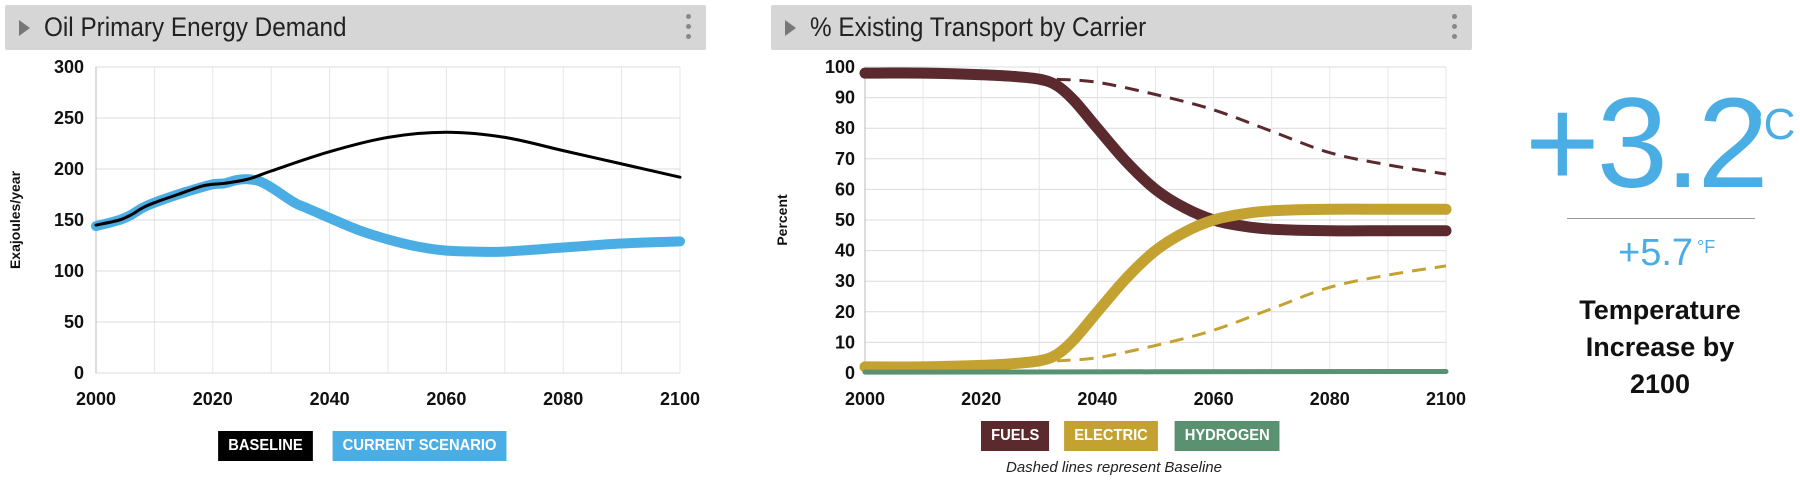 This screenshot has height=482, width=1800. Describe the element at coordinates (845, 281) in the screenshot. I see `y-tick-label: 30` at that location.